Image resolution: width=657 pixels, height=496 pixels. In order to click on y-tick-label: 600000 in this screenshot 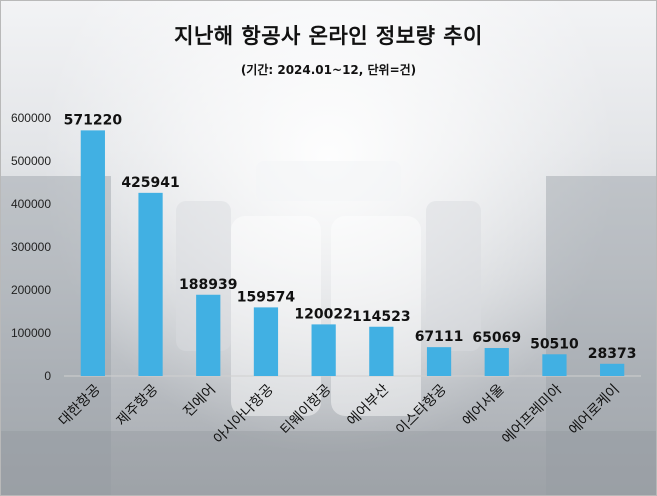, I will do `click(31, 118)`.